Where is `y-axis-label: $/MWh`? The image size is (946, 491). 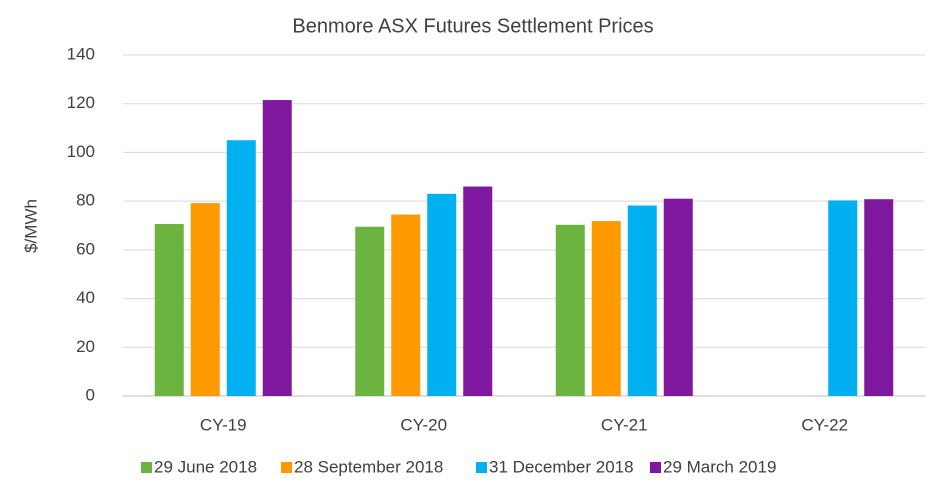 y-axis-label: $/MWh is located at coordinates (30, 226).